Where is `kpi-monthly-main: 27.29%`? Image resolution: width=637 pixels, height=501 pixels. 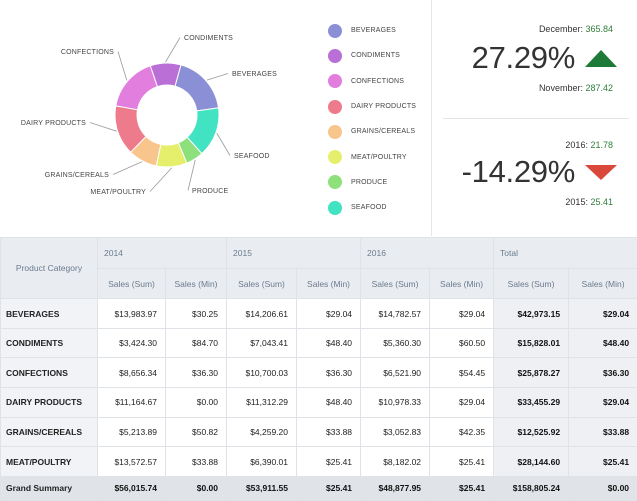
kpi-monthly-main: 27.29% is located at coordinates (535, 58).